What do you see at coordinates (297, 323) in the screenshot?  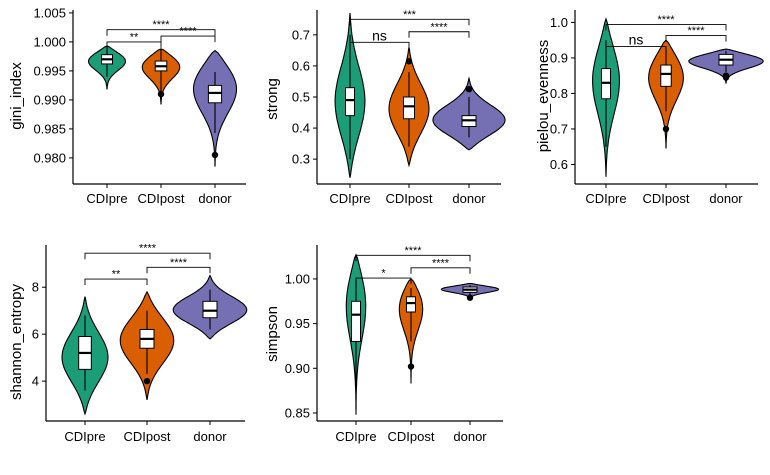 I see `y-tick-label: 0.95` at bounding box center [297, 323].